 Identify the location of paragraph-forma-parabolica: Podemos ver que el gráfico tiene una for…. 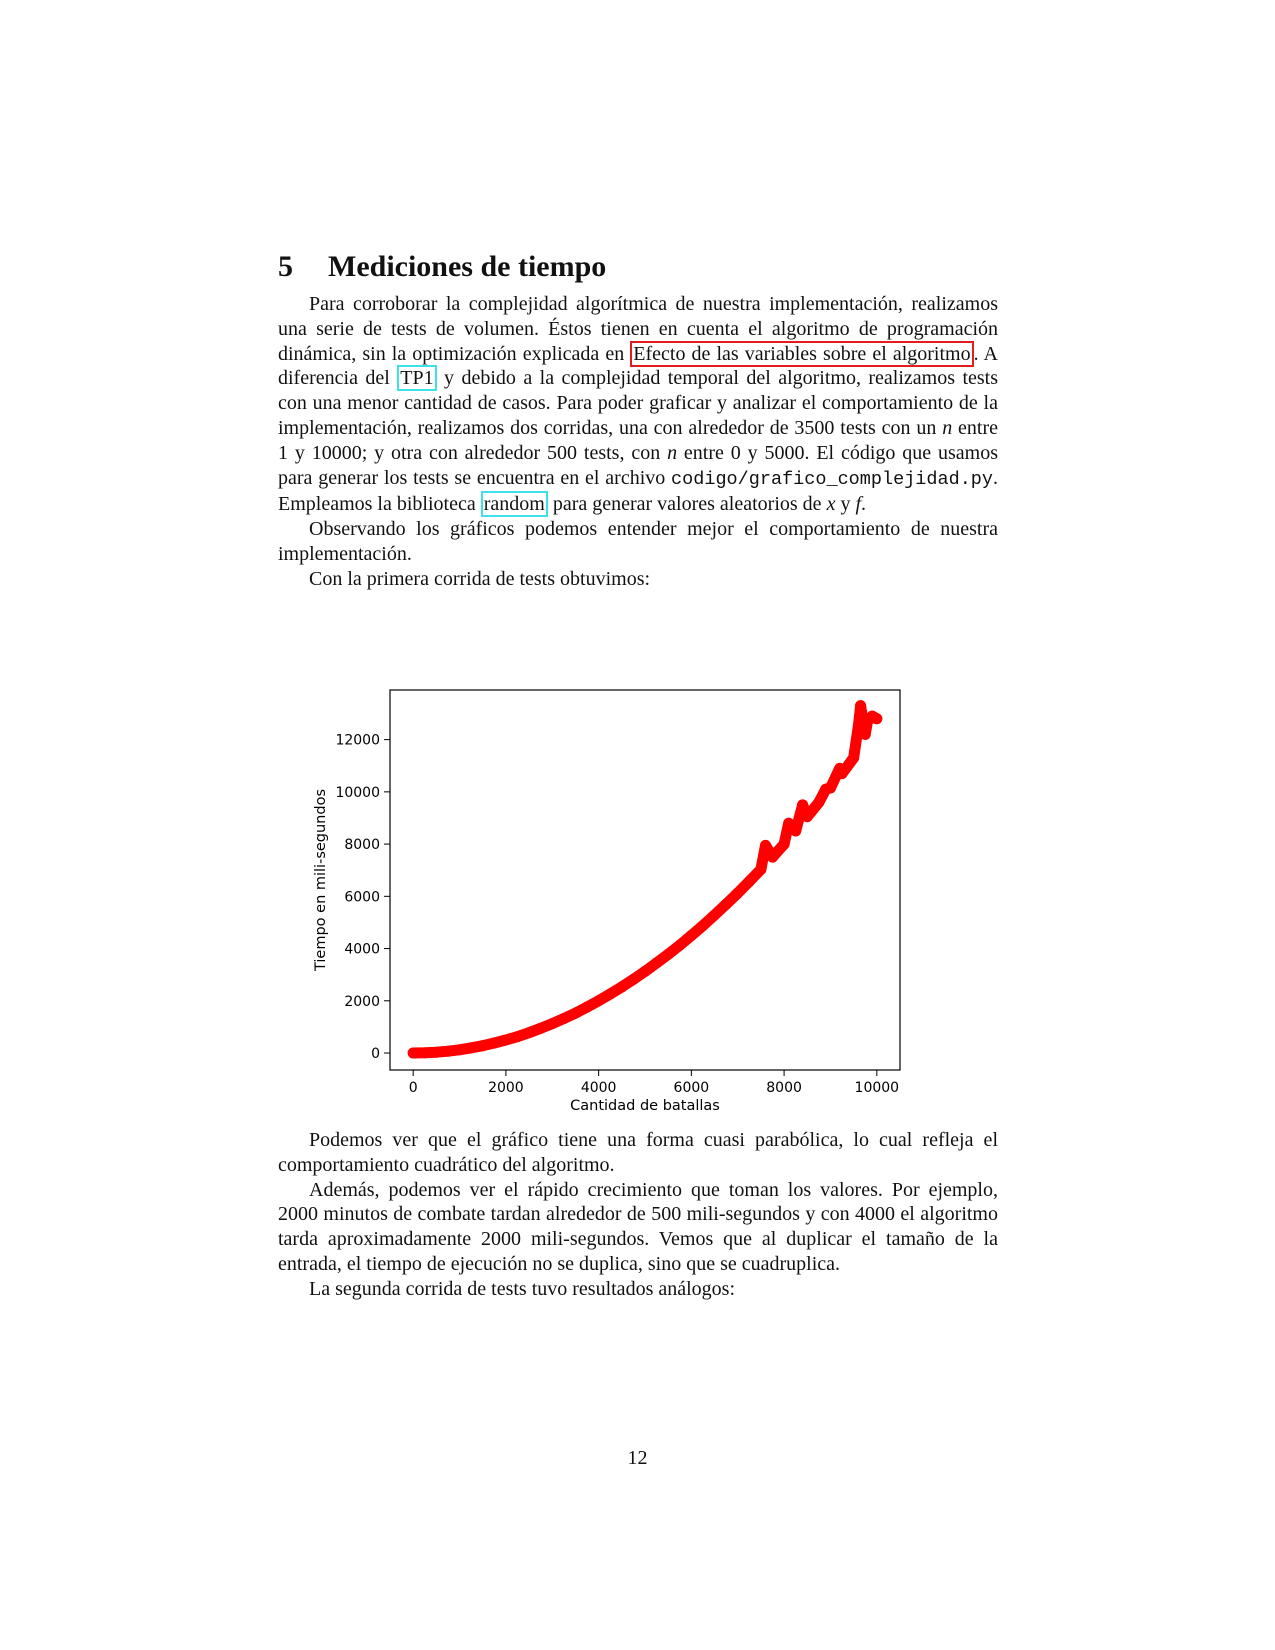
(638, 1152).